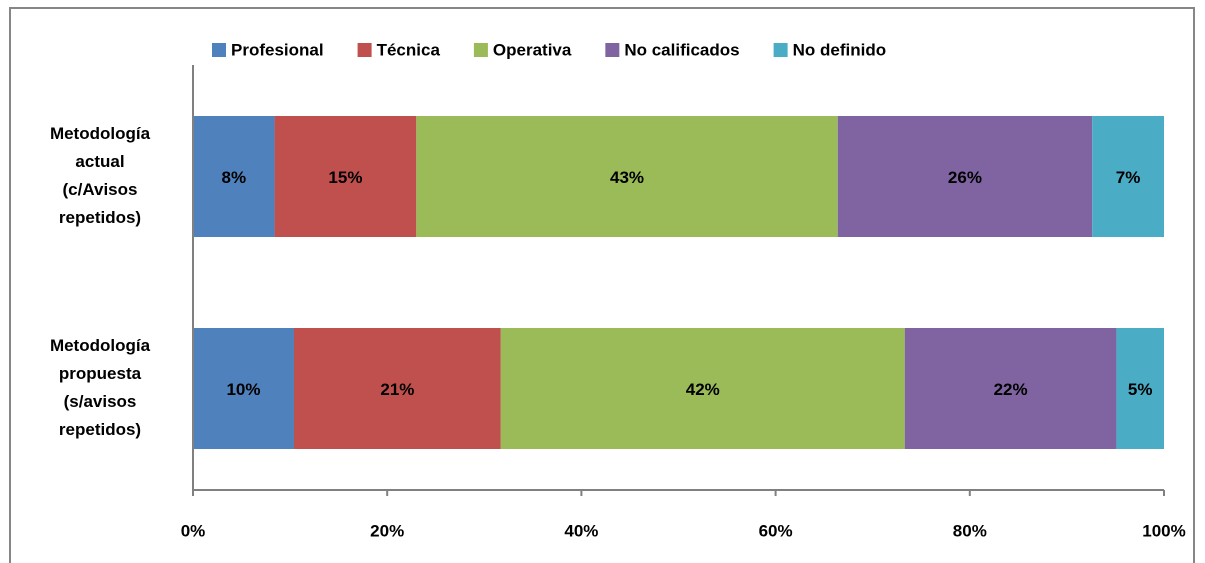 This screenshot has height=563, width=1205. Describe the element at coordinates (99, 161) in the screenshot. I see `y-tick-label: actual` at that location.